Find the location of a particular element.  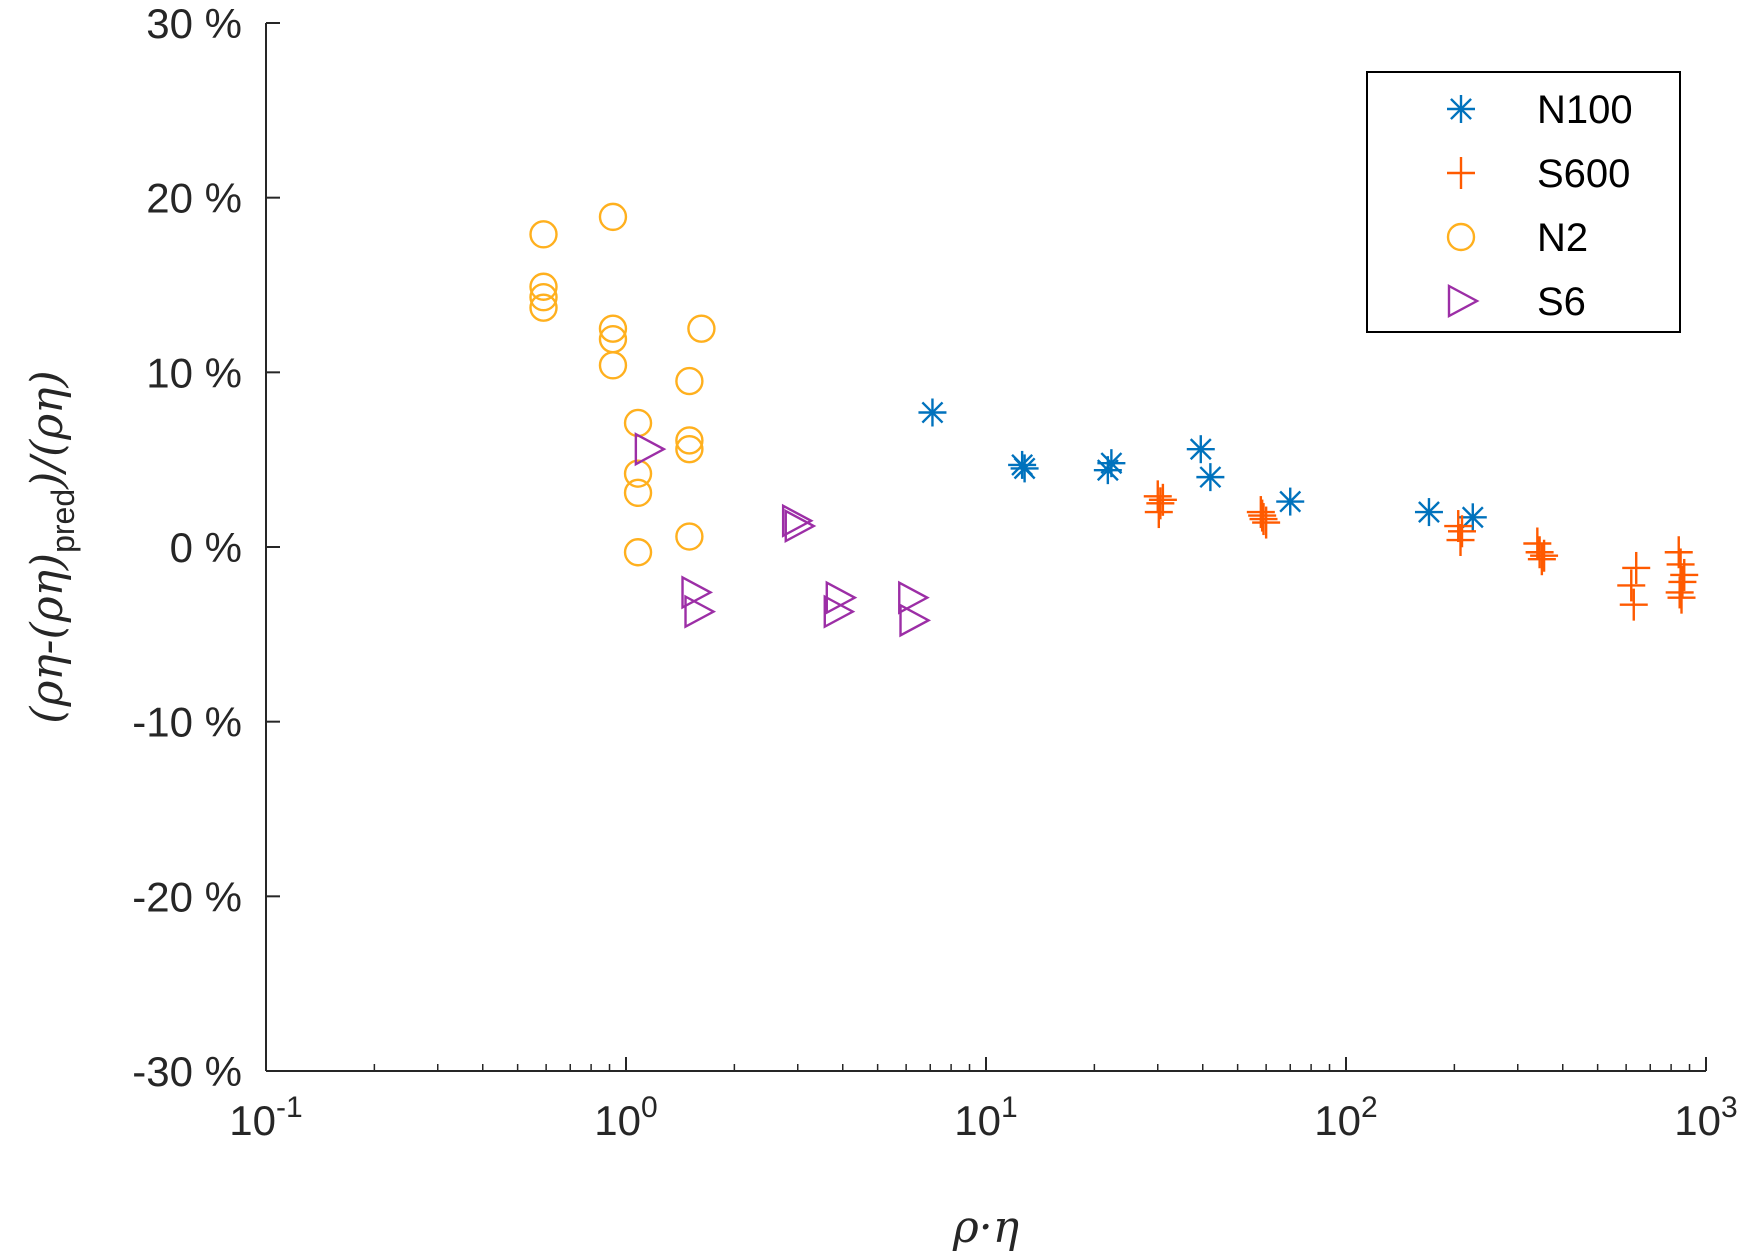

y-axis-label: (ρη-(ρη)pred)/(ρη) is located at coordinates (51, 546).